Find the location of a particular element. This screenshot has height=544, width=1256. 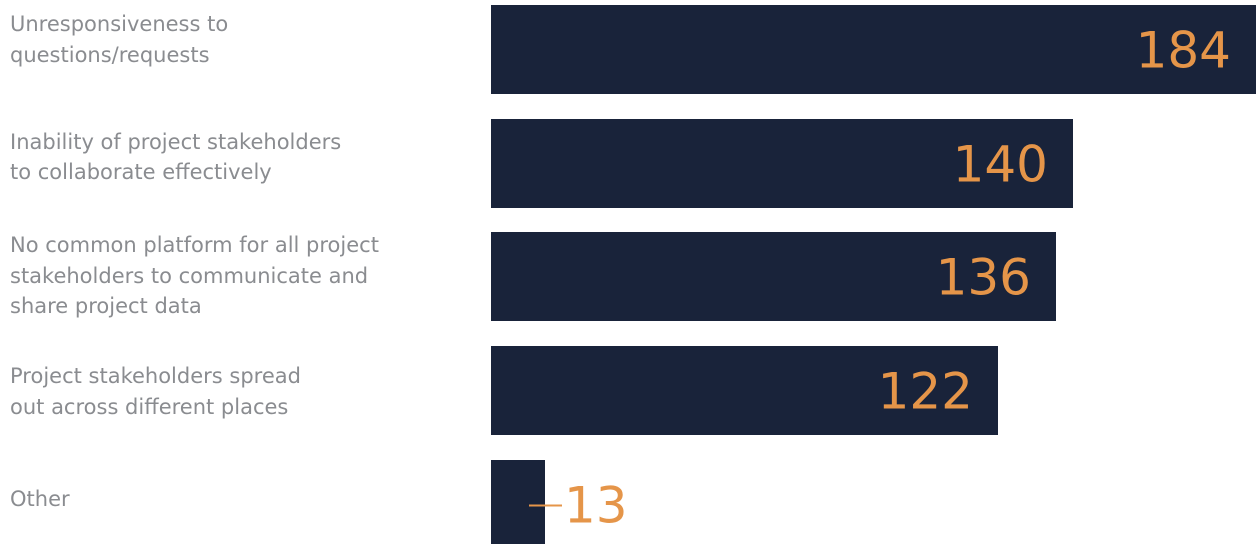

category-label-line: No common platform for all project is located at coordinates (194, 245).